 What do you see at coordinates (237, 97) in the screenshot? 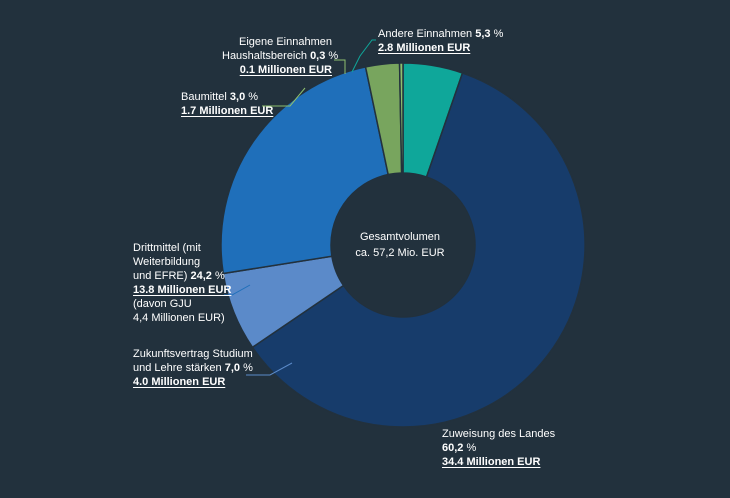
I see `label-percent: 3,0` at bounding box center [237, 97].